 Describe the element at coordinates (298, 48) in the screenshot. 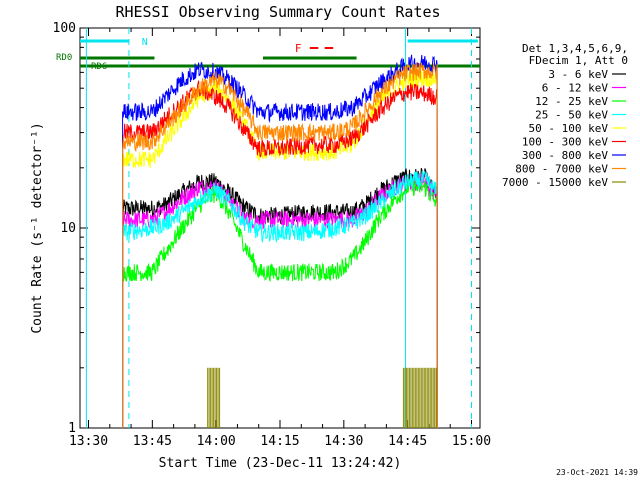

I see `flare-flag-label: F` at that location.